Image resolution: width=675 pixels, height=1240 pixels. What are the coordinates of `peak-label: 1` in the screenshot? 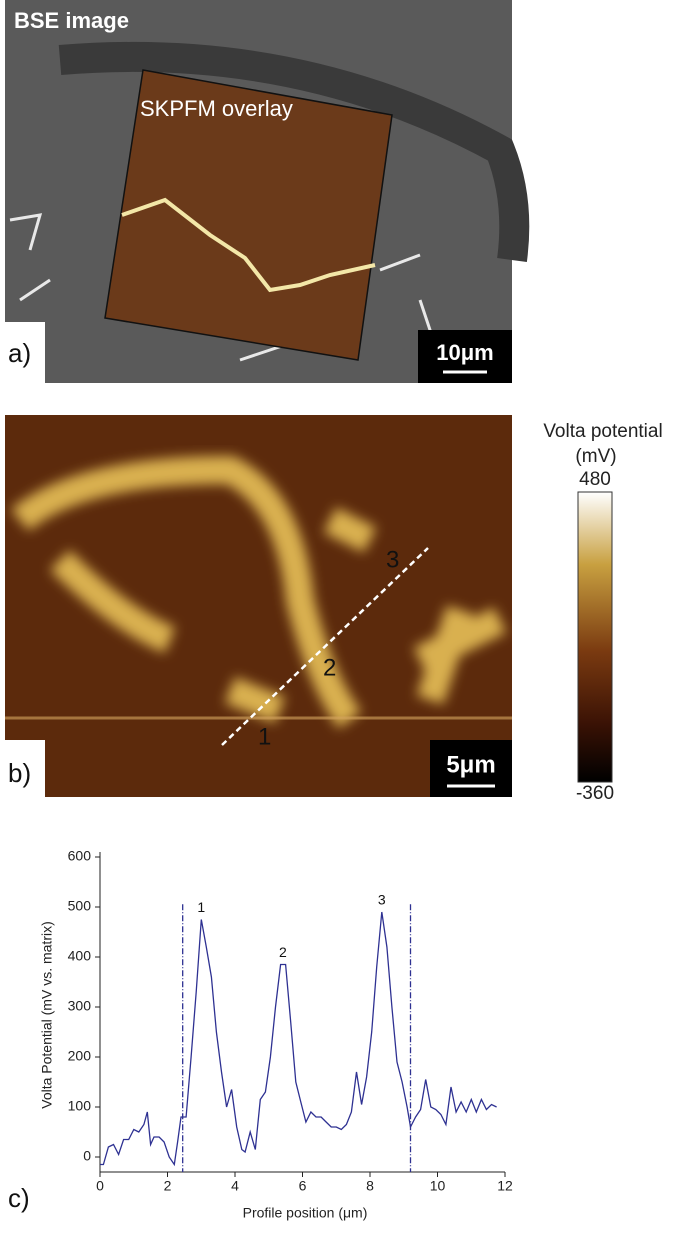 It's located at (201, 907).